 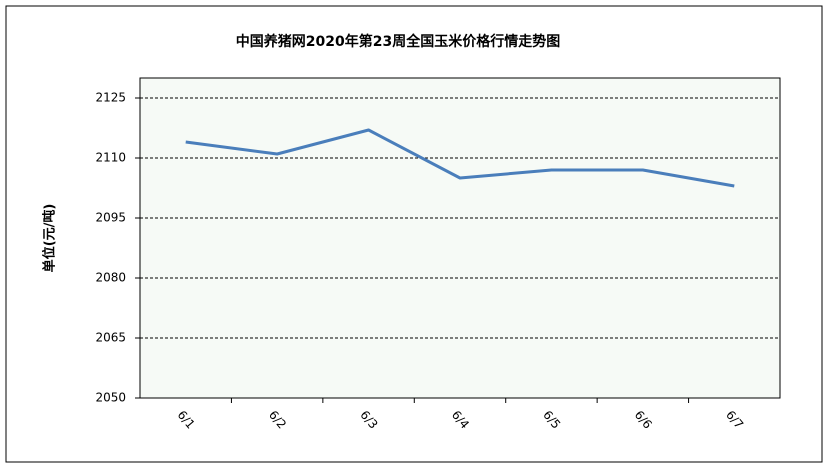 What do you see at coordinates (110, 218) in the screenshot?
I see `y-tick-label: 2095` at bounding box center [110, 218].